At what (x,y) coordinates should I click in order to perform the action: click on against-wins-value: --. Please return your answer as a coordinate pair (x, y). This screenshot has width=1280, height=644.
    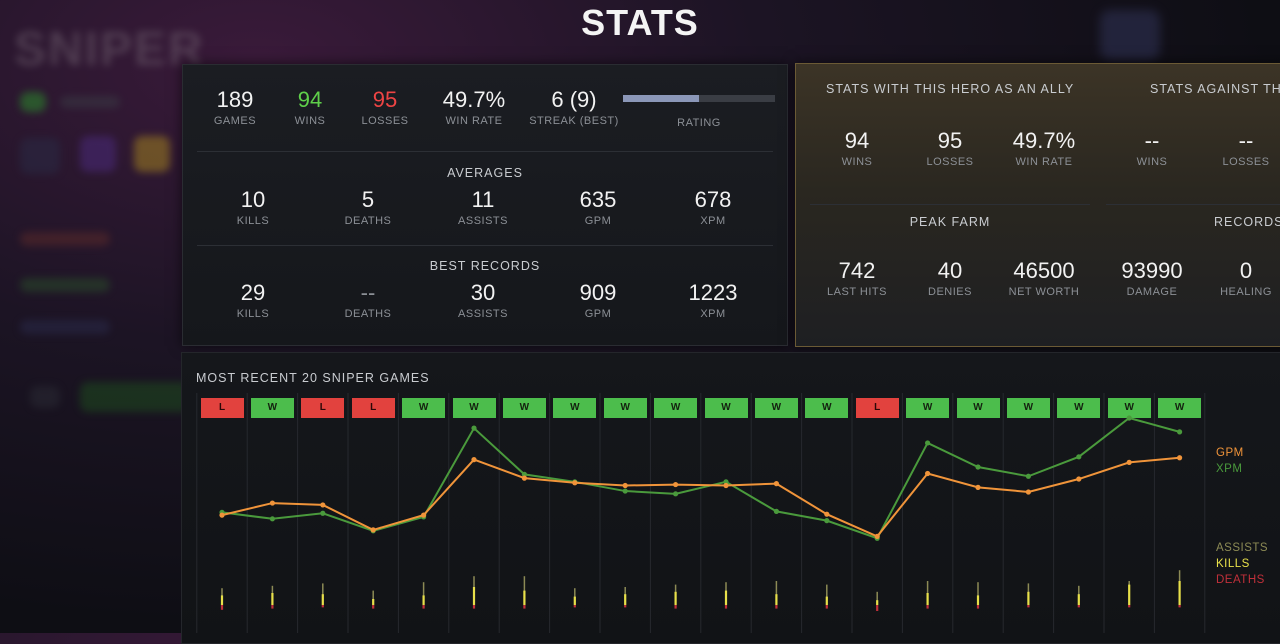
    Looking at the image, I should click on (1152, 140).